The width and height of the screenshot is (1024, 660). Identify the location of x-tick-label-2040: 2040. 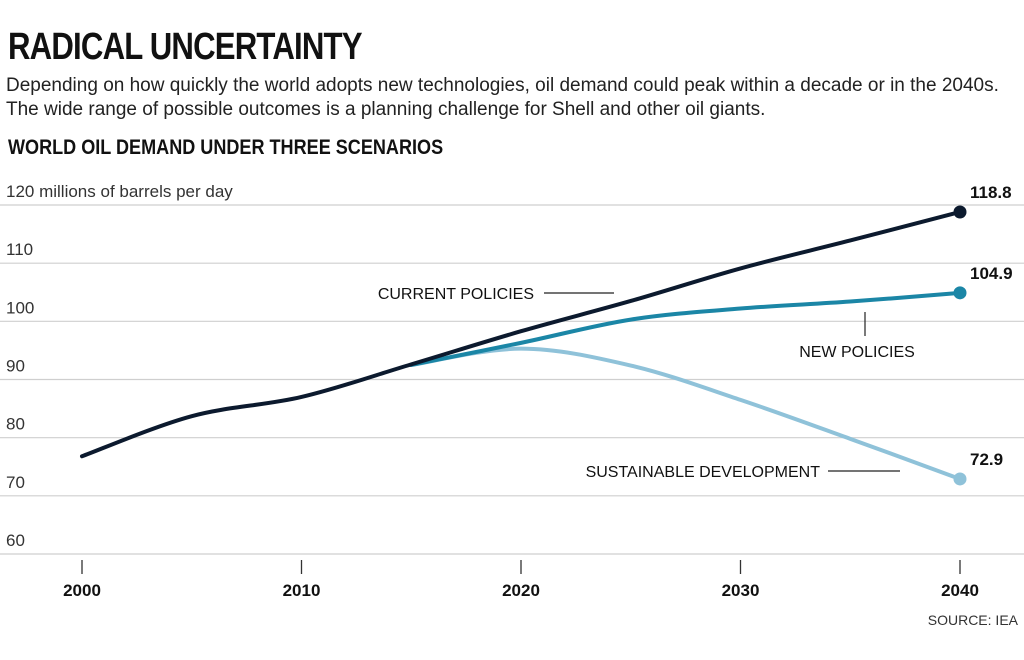
(960, 590).